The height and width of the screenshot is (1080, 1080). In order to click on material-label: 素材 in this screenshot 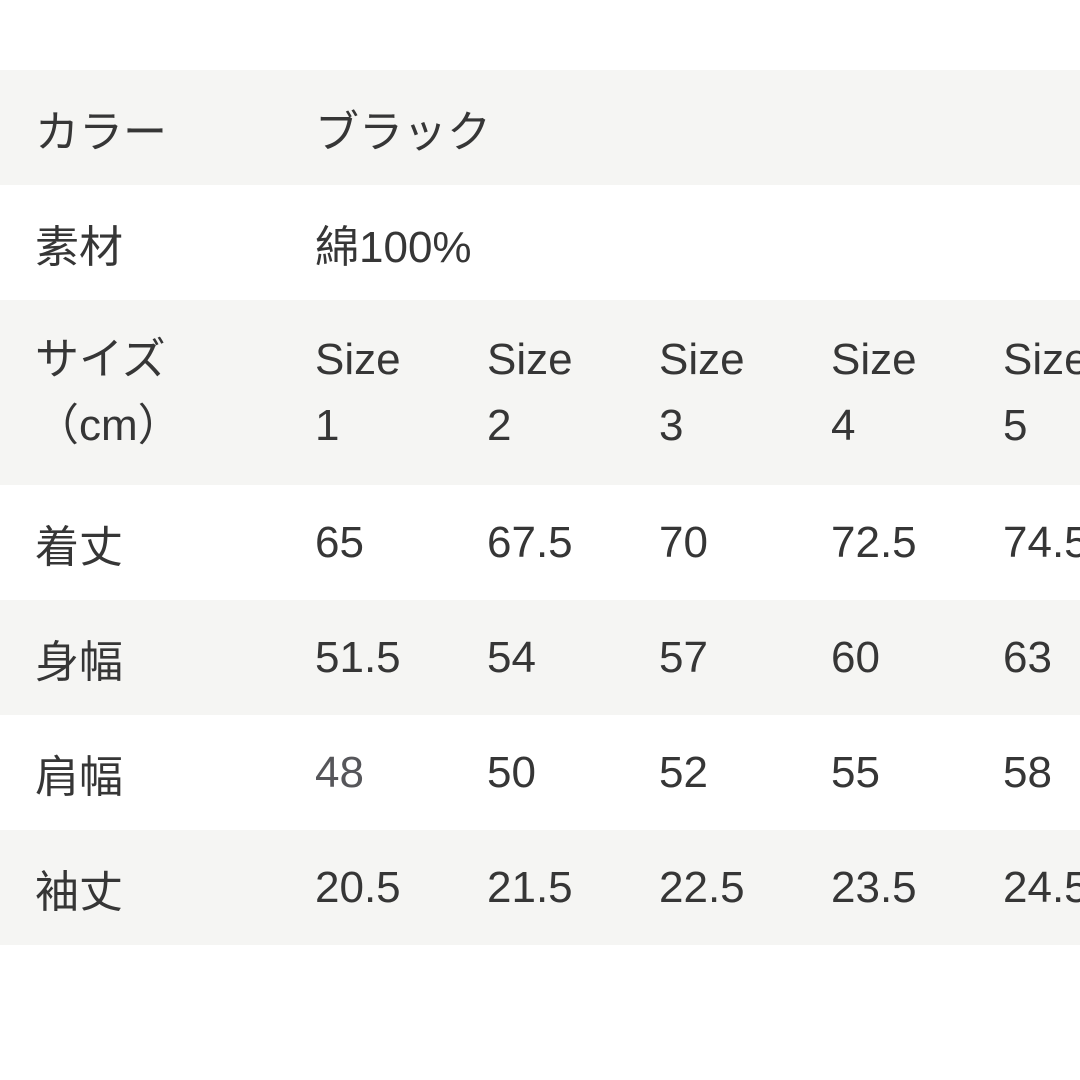, I will do `click(79, 247)`.